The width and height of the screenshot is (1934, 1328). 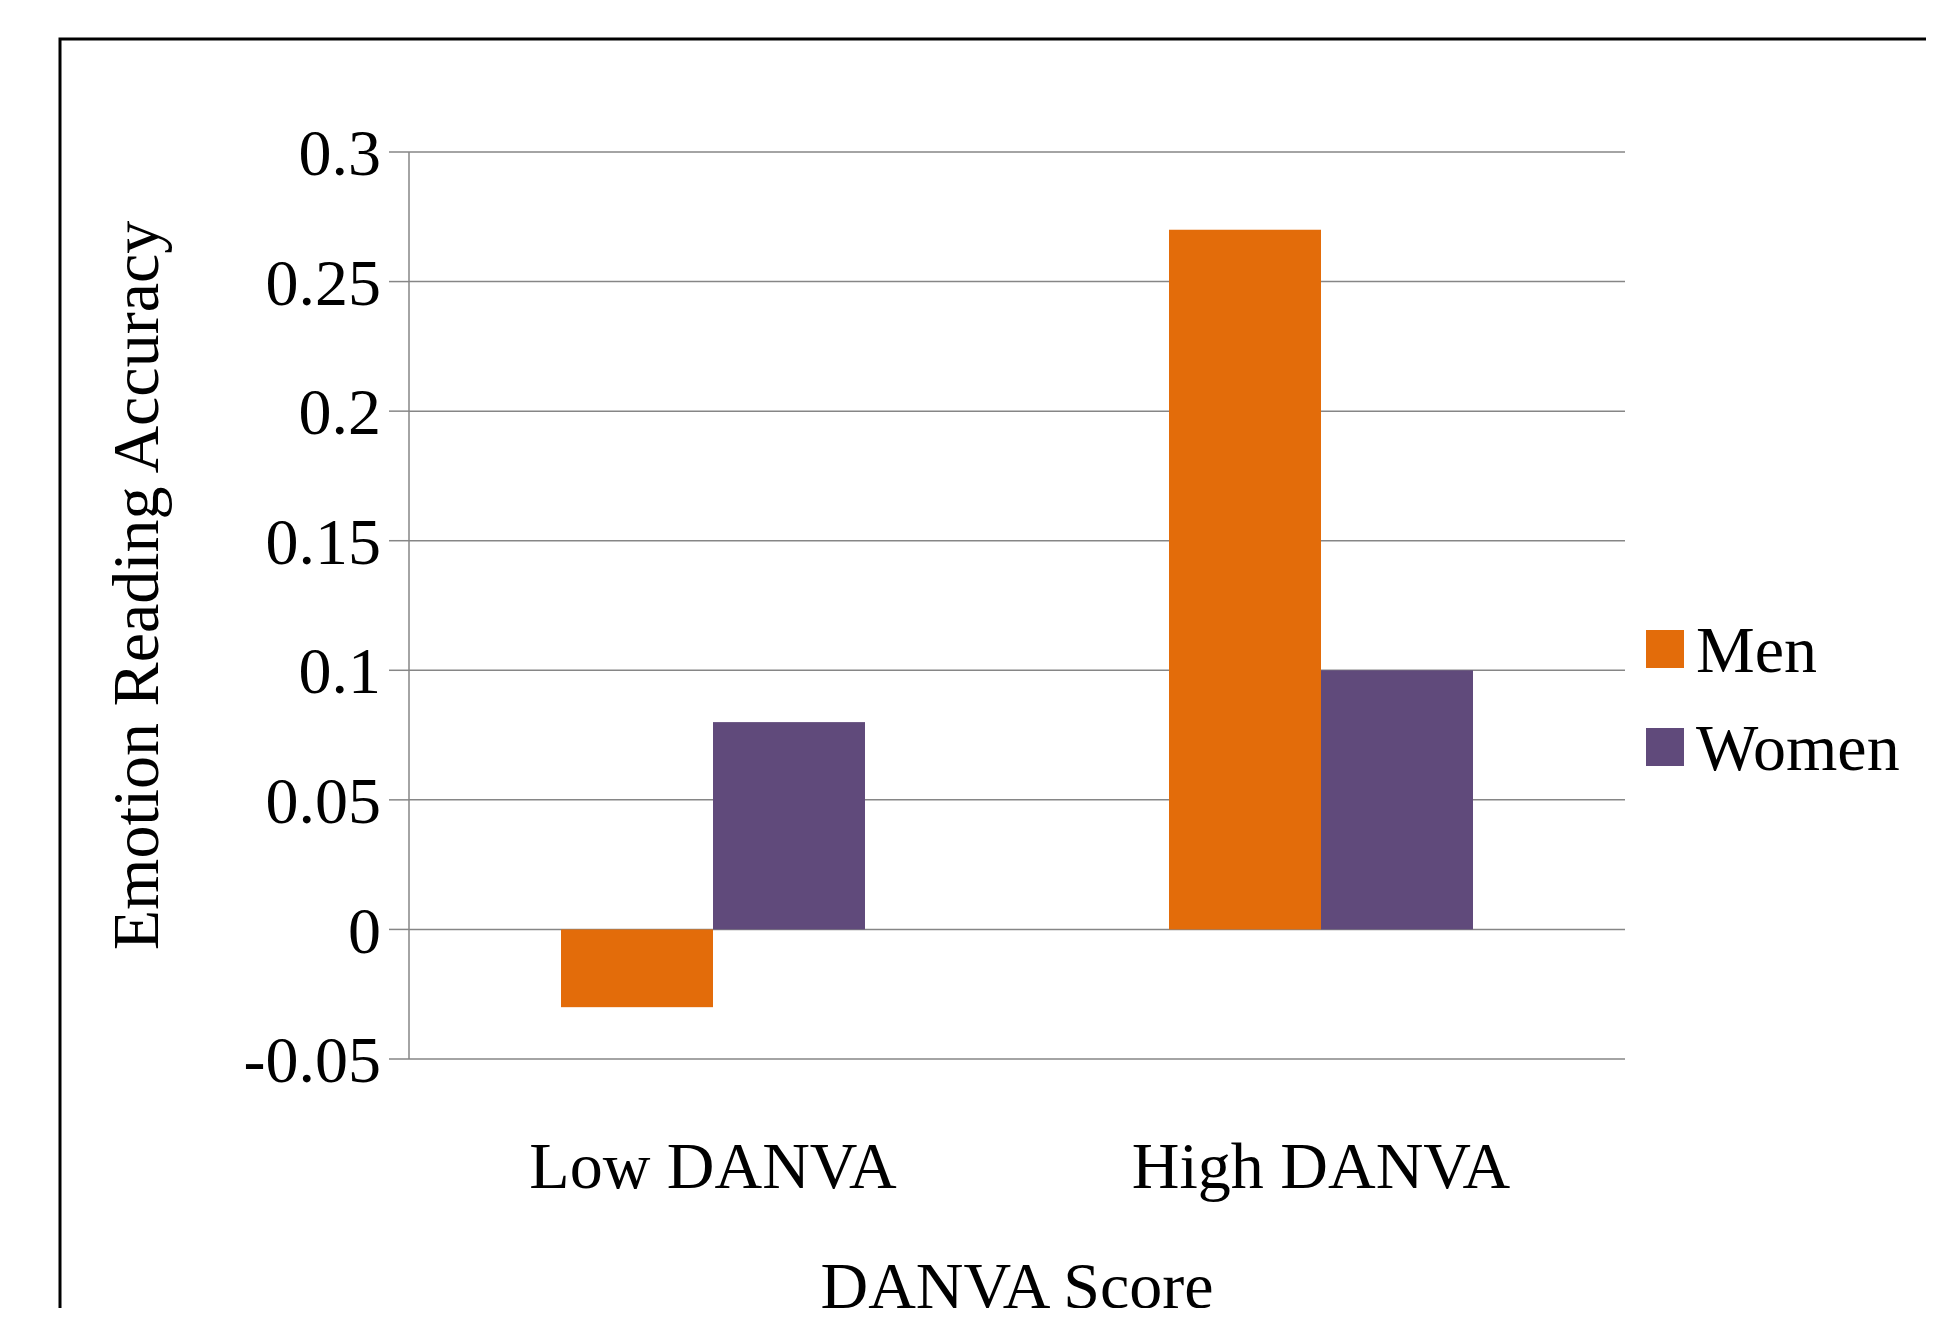 What do you see at coordinates (323, 800) in the screenshot?
I see `y-tick-label: 0.05` at bounding box center [323, 800].